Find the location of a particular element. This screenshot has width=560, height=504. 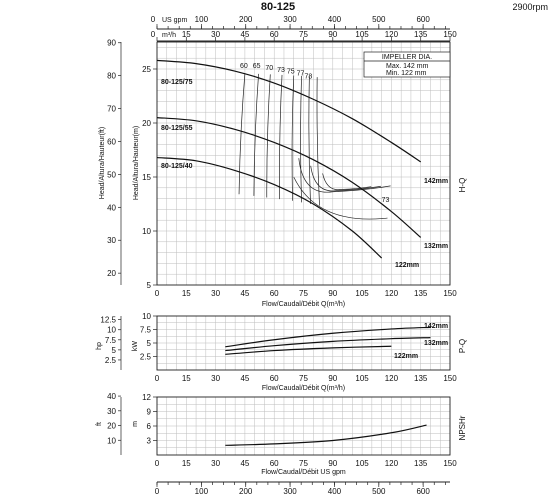

top-flow-tick-label: 0 is located at coordinates (153, 34).